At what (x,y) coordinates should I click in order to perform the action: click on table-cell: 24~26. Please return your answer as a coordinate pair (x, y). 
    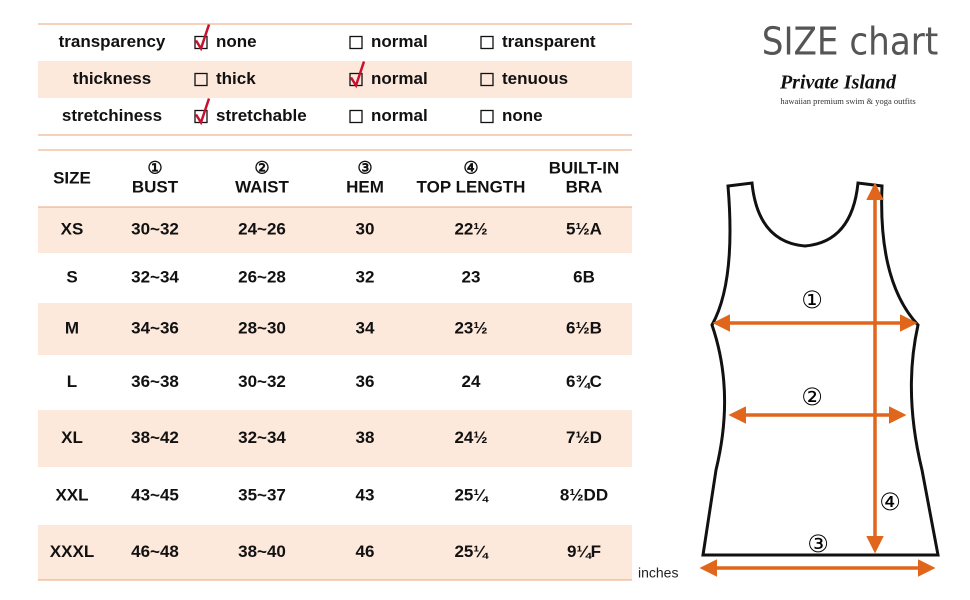
    Looking at the image, I should click on (262, 228).